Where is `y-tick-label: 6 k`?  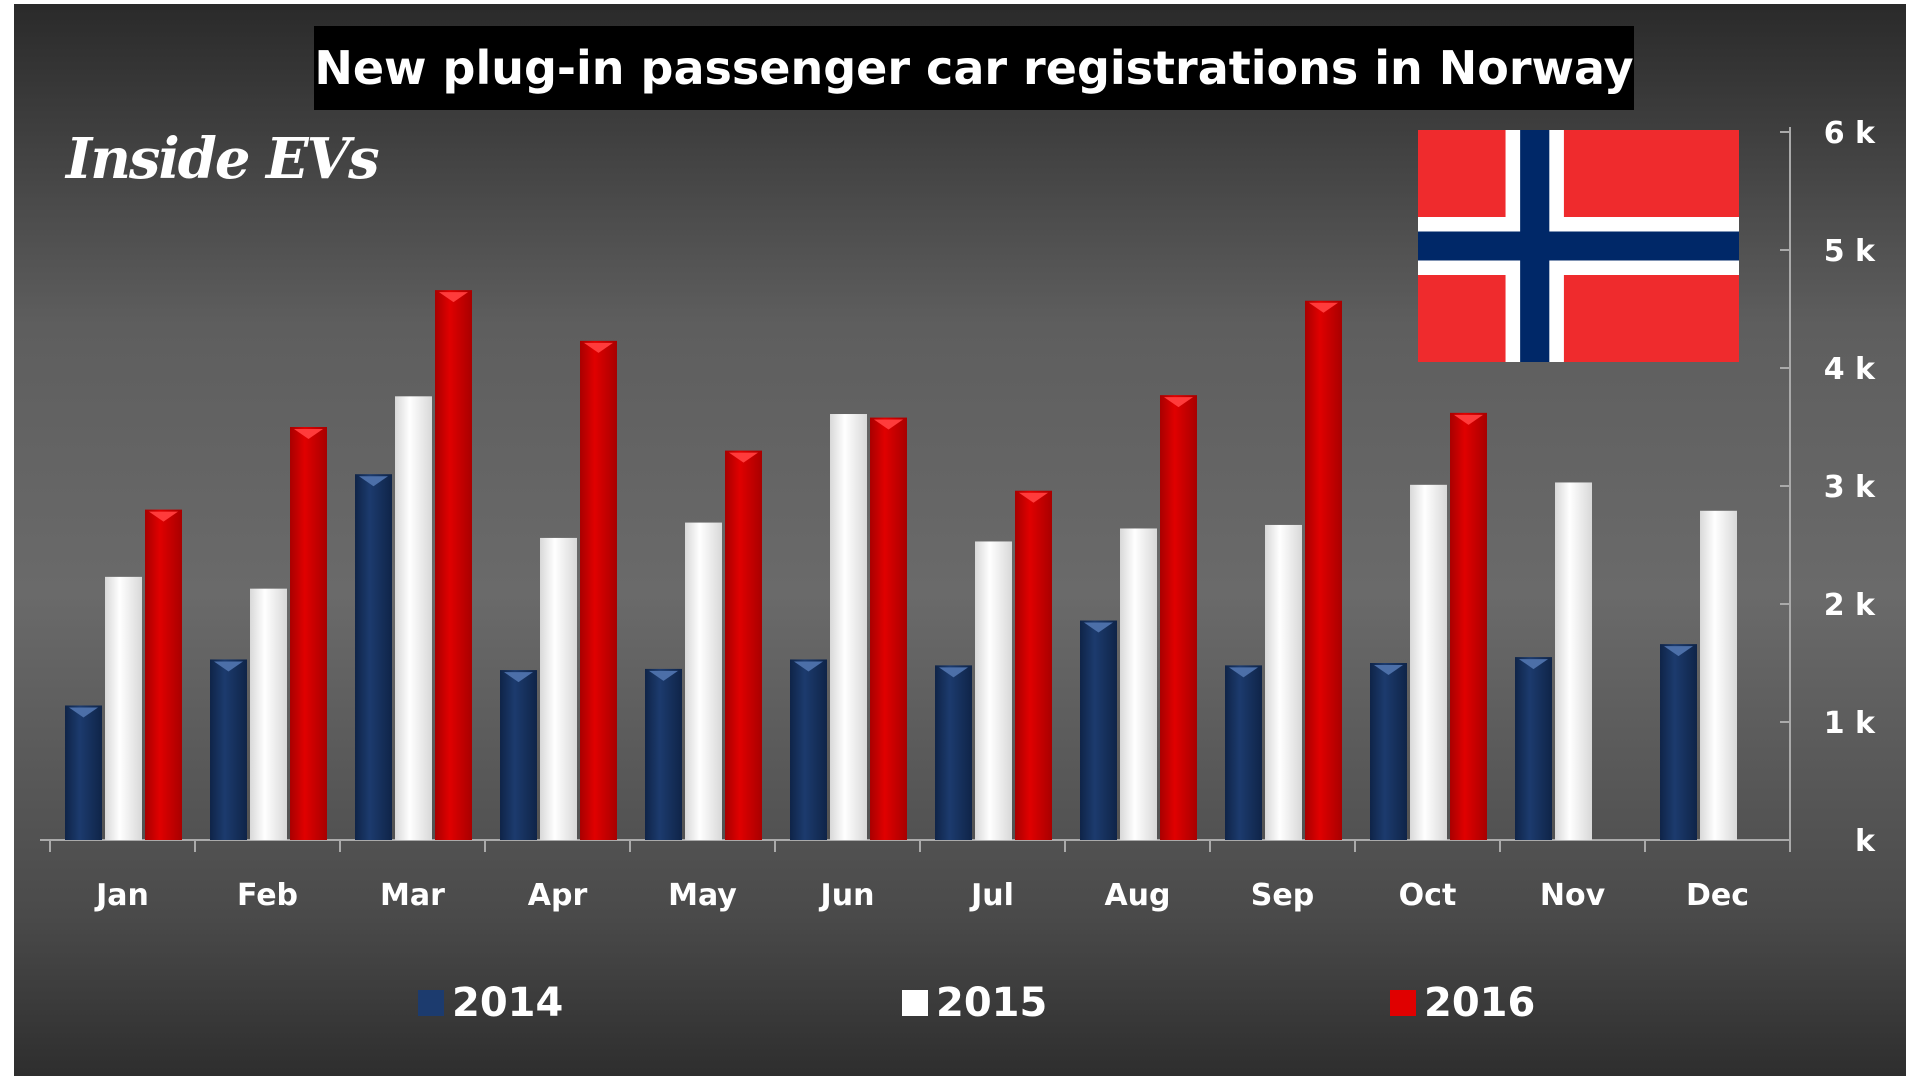
y-tick-label: 6 k is located at coordinates (1850, 133).